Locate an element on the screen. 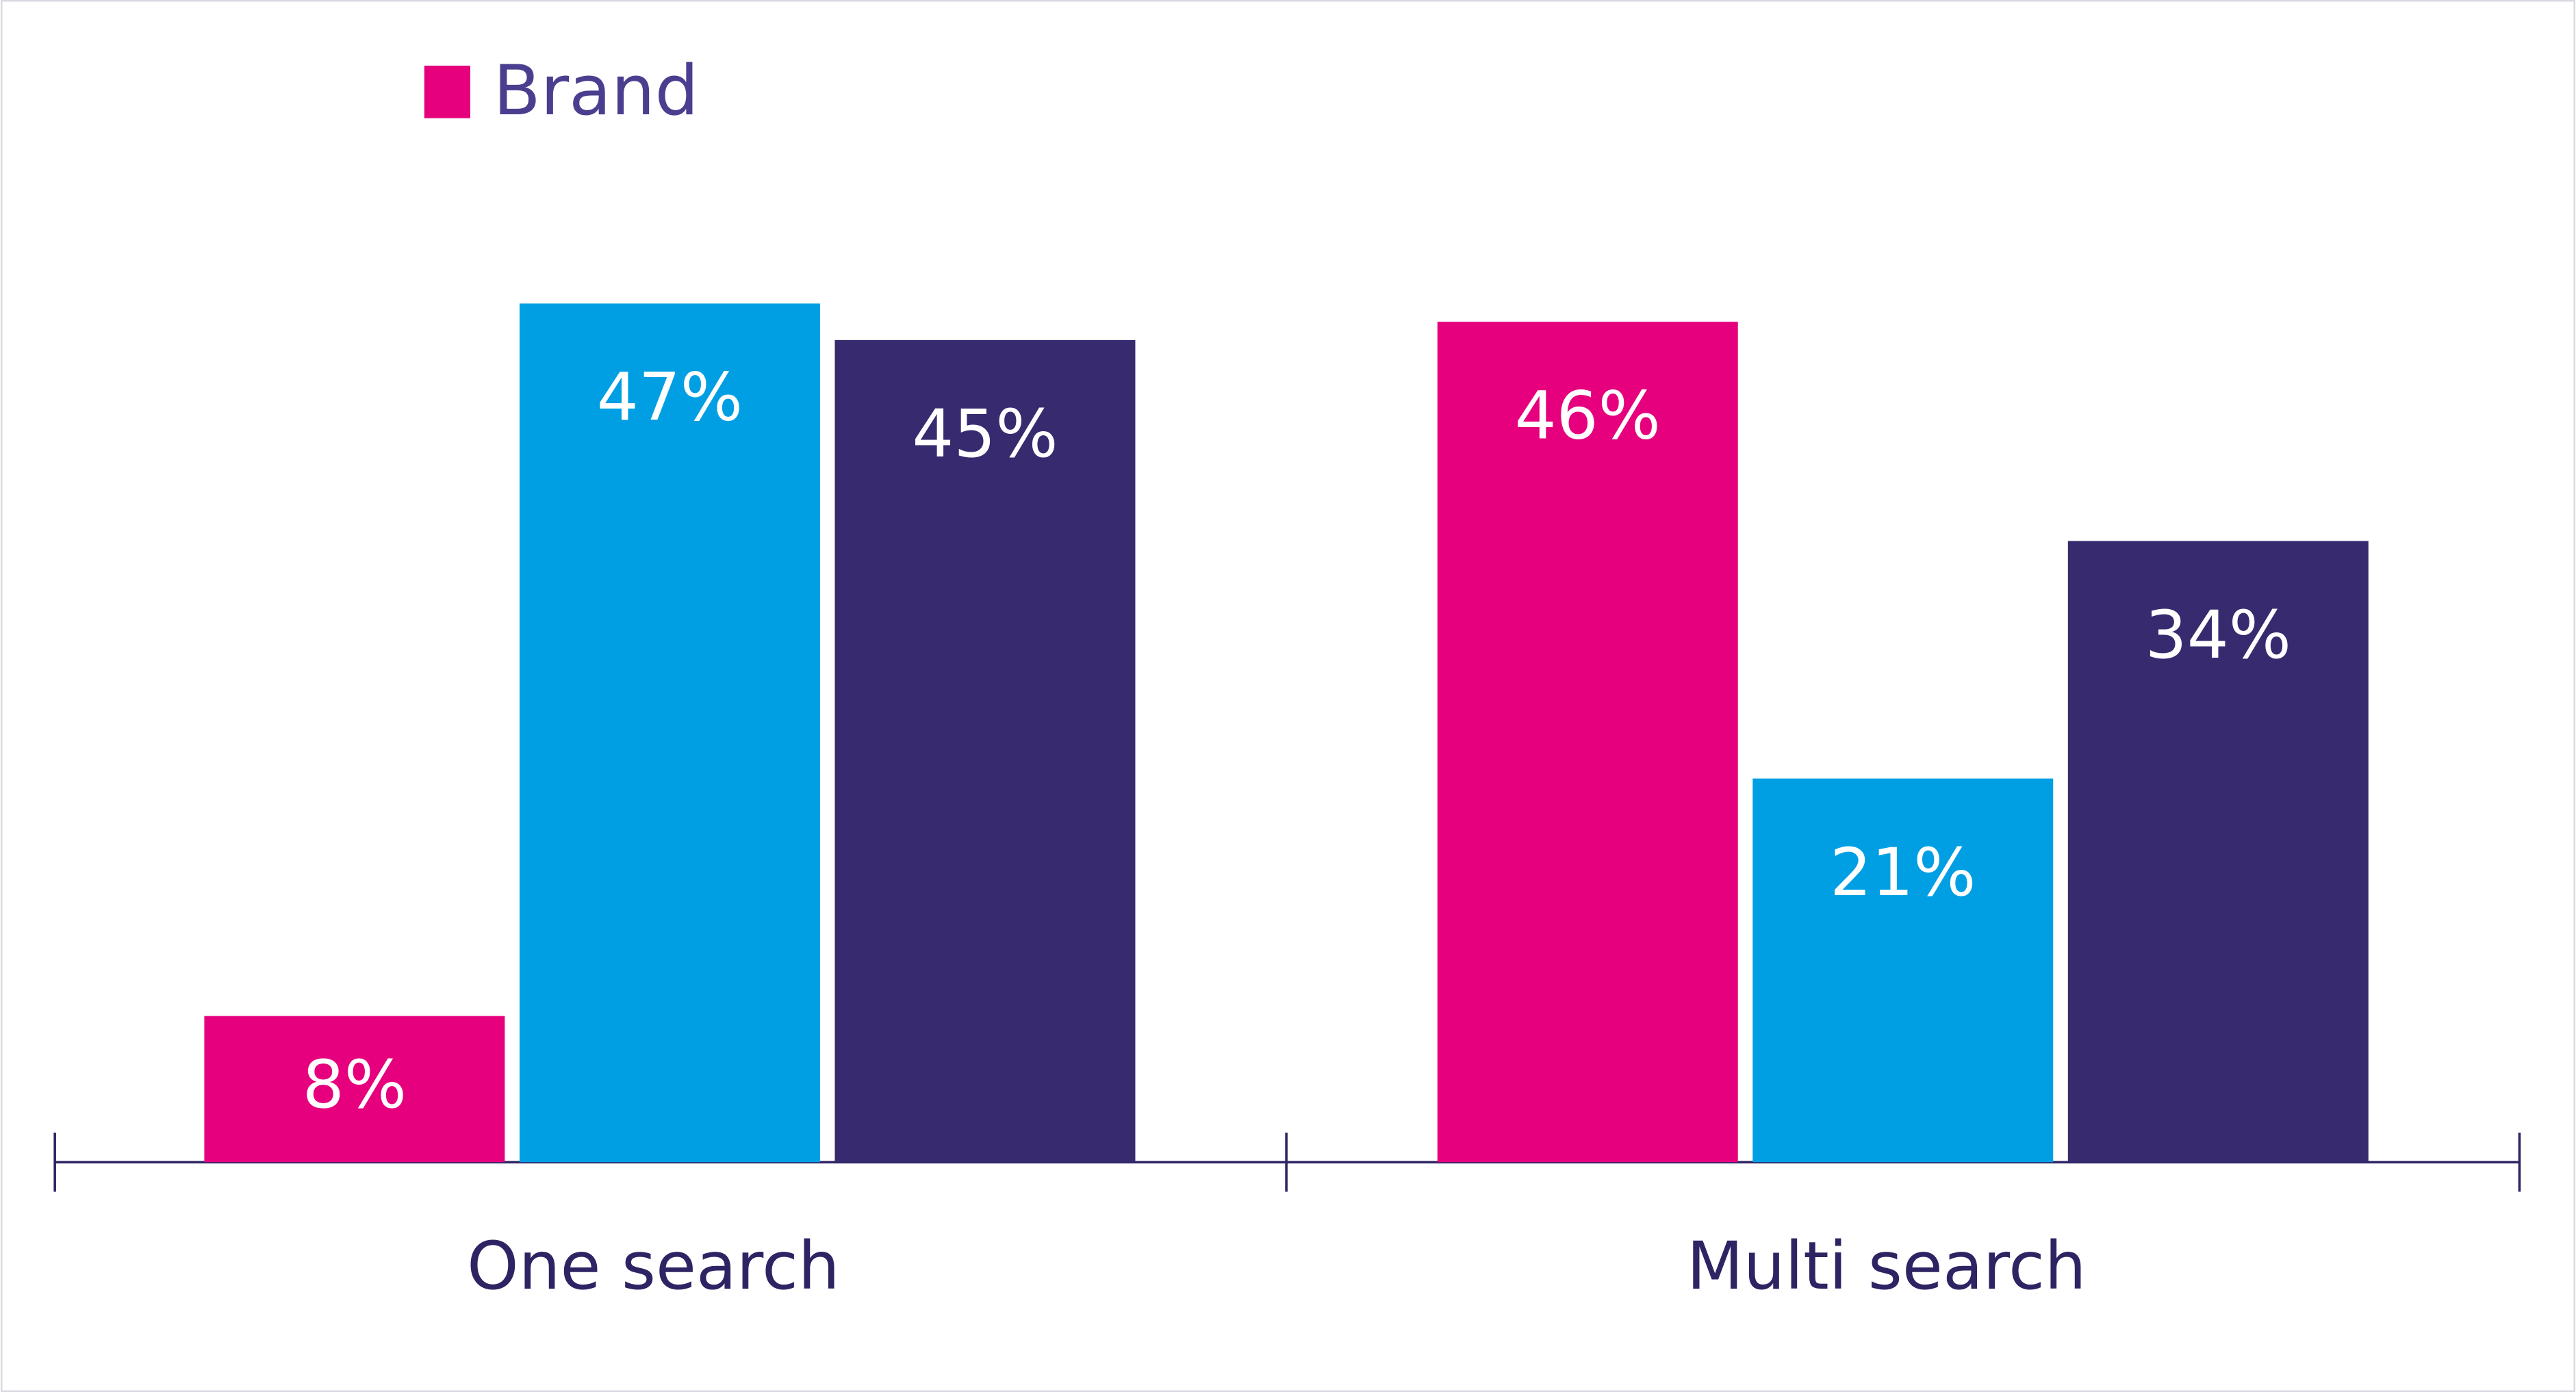  value-label: 8% is located at coordinates (355, 1084).